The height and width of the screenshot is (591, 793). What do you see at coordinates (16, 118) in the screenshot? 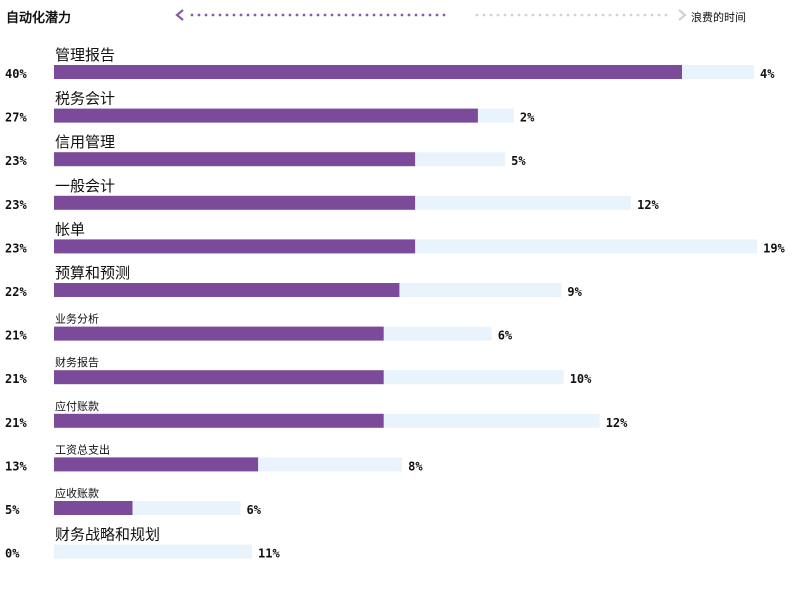
I see `automation-value-label: 27%` at bounding box center [16, 118].